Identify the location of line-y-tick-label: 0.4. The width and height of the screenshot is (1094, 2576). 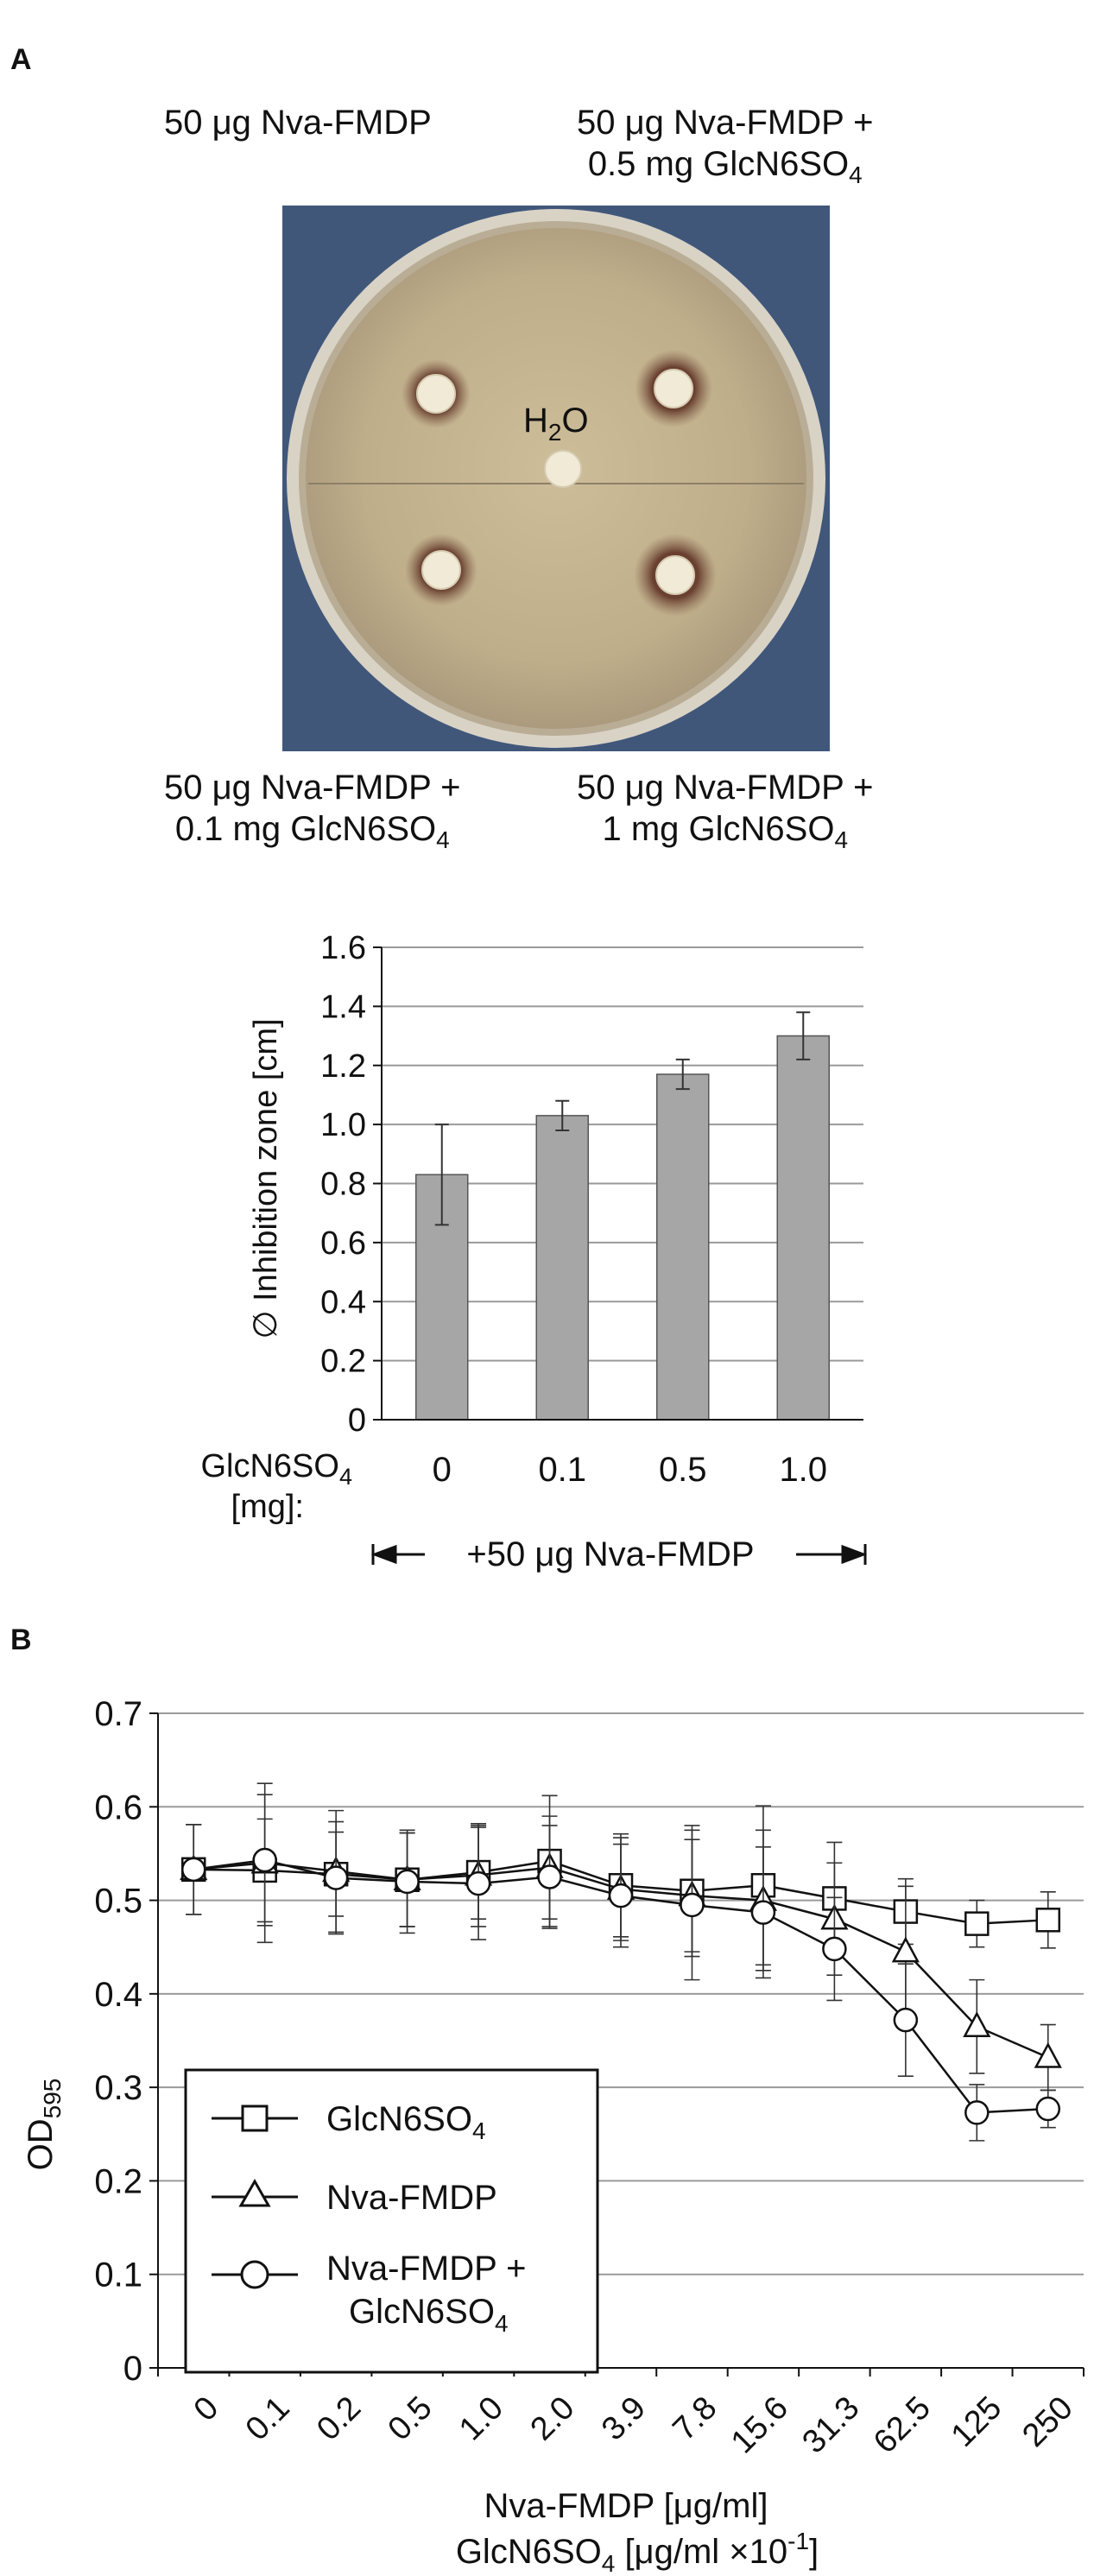
(118, 1995).